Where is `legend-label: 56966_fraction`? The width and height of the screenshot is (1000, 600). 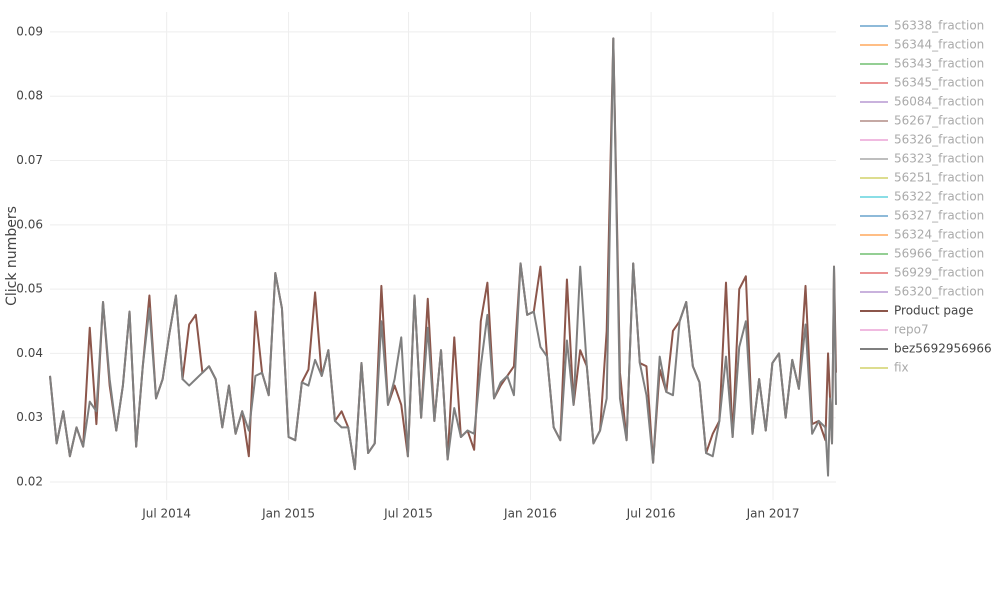
legend-label: 56966_fraction is located at coordinates (939, 254).